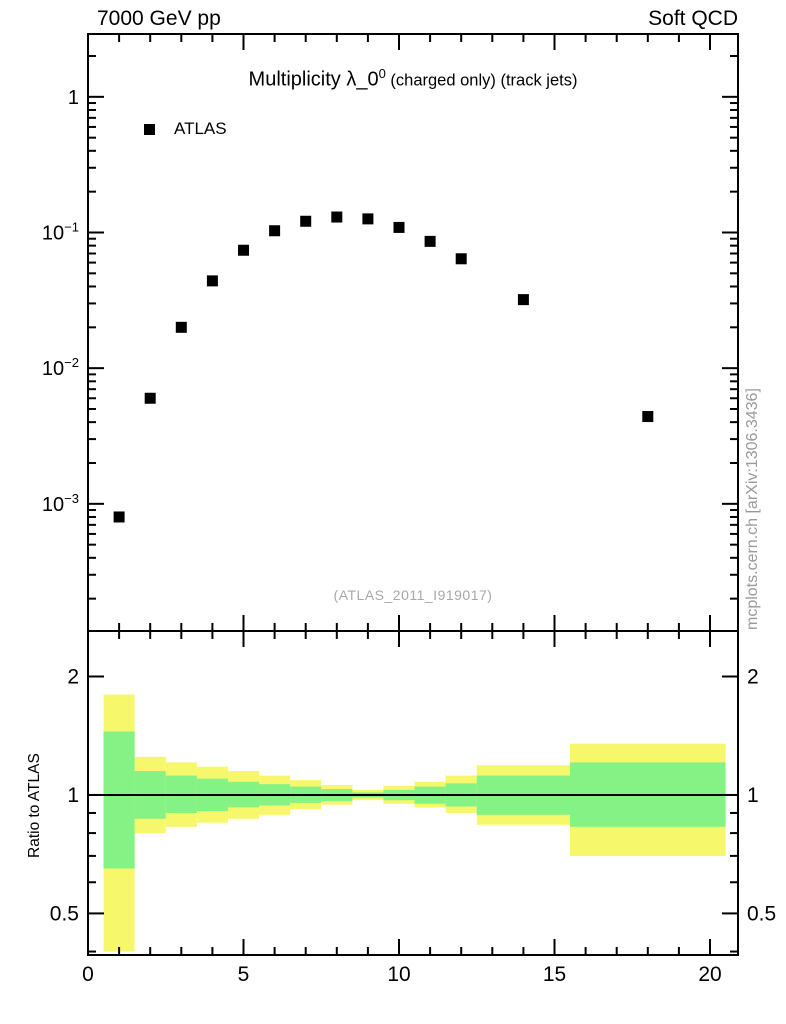  Describe the element at coordinates (73, 98) in the screenshot. I see `y-tick-label: 1` at that location.